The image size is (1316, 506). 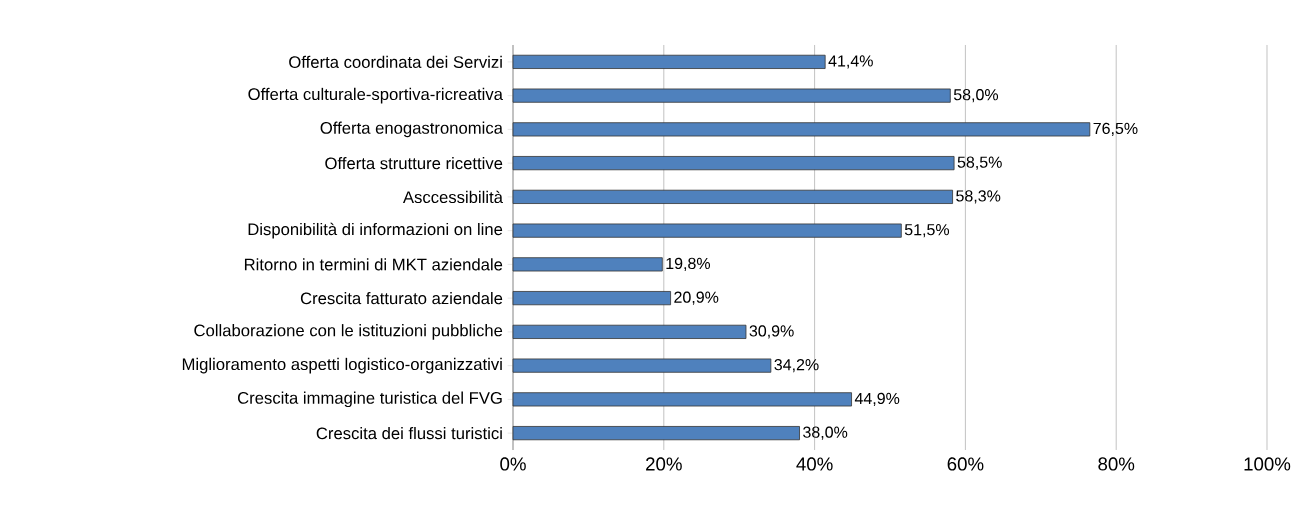 I want to click on y-tick-label: Crescita immagine turistica del FVG, so click(x=369, y=399).